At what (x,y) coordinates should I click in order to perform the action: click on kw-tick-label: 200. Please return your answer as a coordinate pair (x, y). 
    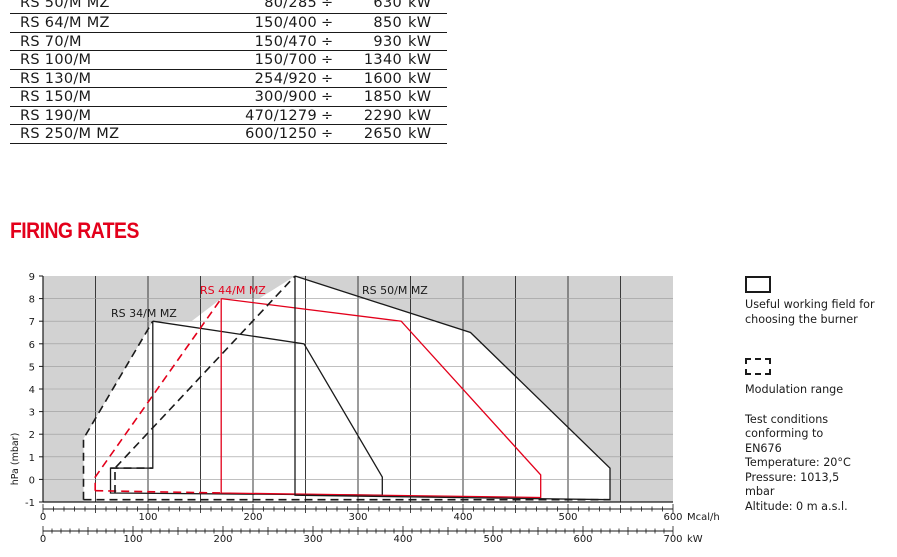
    Looking at the image, I should click on (222, 539).